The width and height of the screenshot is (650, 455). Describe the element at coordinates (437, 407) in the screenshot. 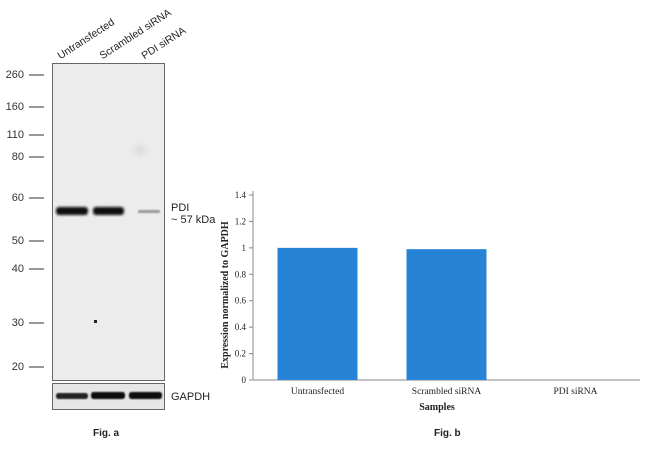

I see `chart-x-axis-title: Samples` at that location.